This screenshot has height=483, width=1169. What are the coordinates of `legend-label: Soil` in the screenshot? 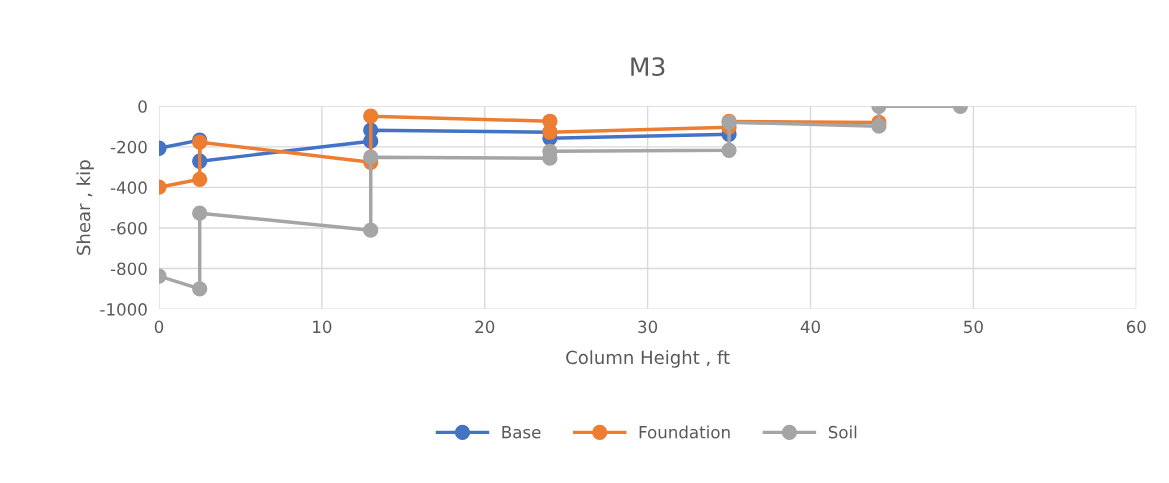 It's located at (842, 432).